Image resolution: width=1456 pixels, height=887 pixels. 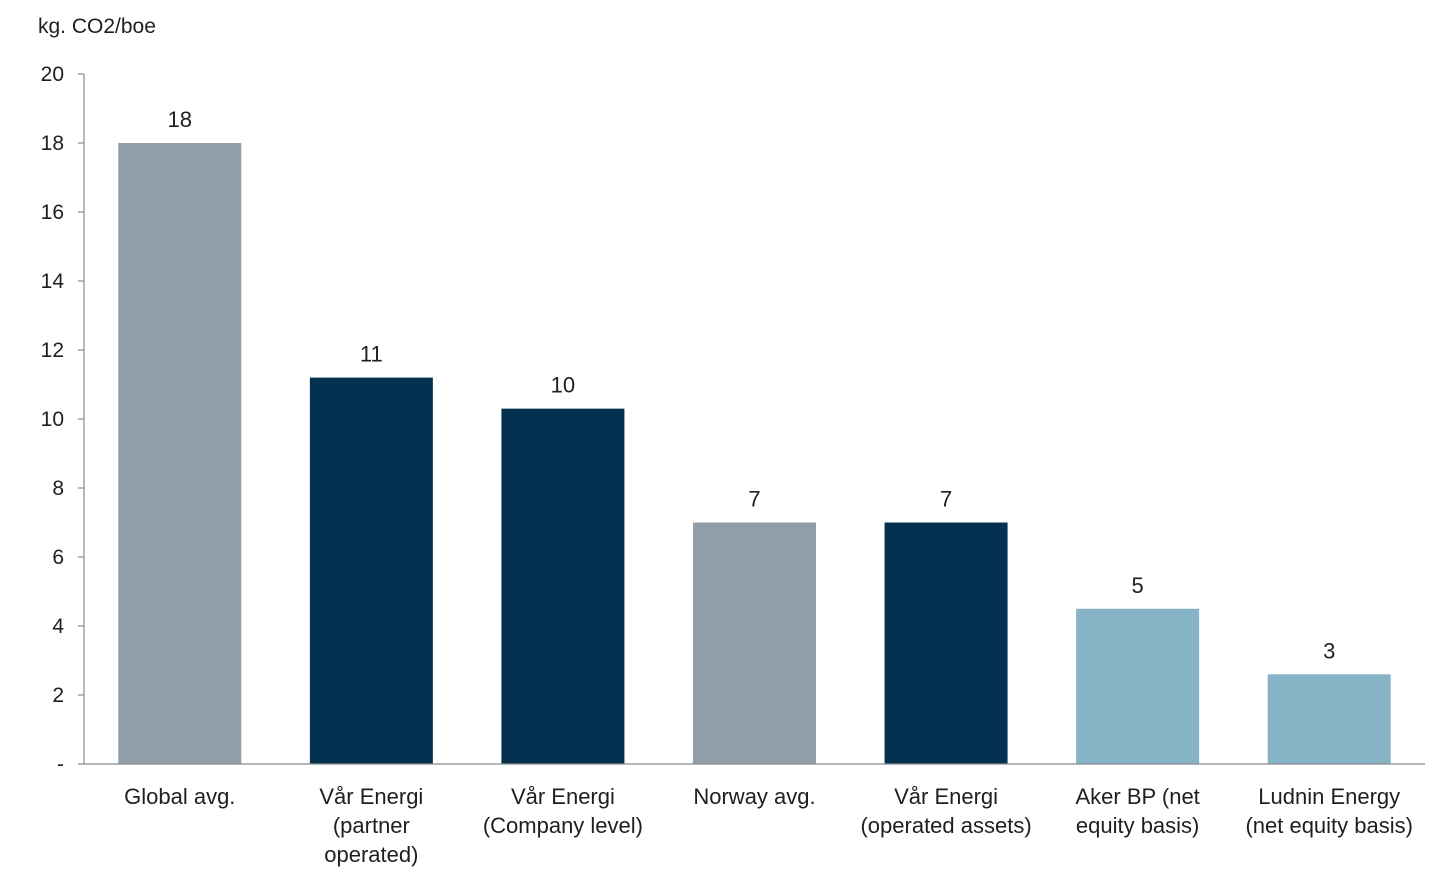 What do you see at coordinates (1138, 585) in the screenshot?
I see `data-label: 5` at bounding box center [1138, 585].